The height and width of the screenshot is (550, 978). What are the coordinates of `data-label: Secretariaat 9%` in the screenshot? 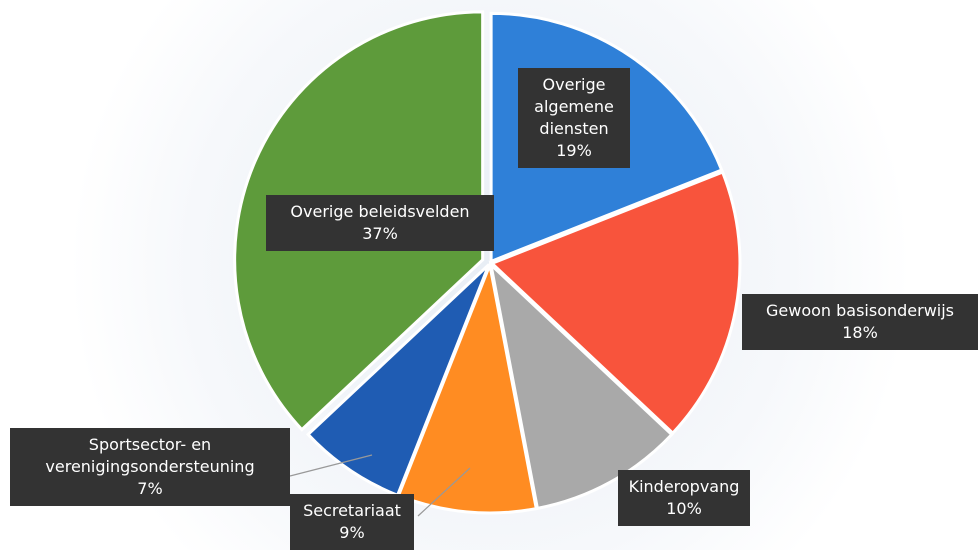 It's located at (352, 522).